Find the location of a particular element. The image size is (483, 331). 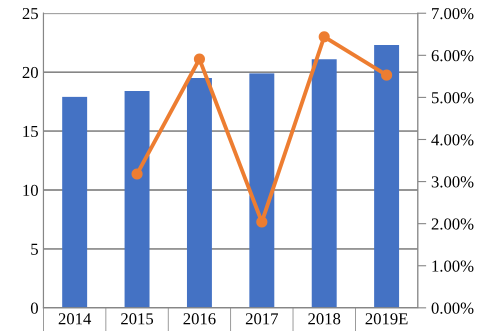

y2-tick-label: 2.00% is located at coordinates (453, 224).